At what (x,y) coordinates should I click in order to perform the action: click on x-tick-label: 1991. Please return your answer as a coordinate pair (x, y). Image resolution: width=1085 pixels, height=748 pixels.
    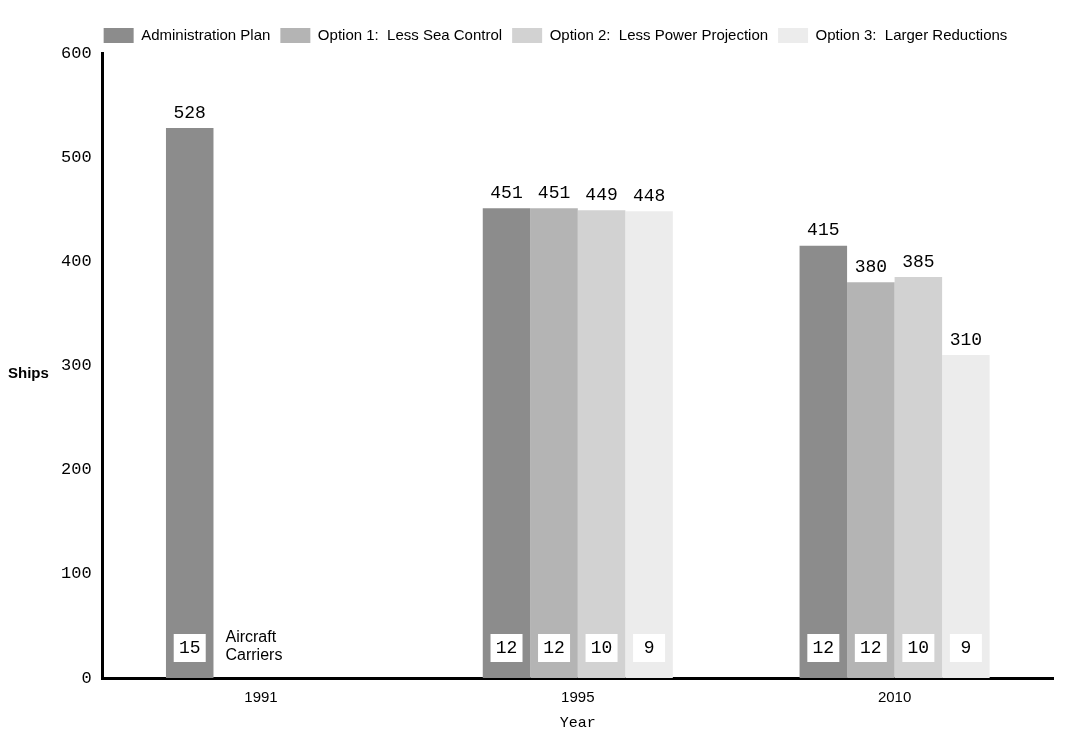
    Looking at the image, I should click on (261, 697).